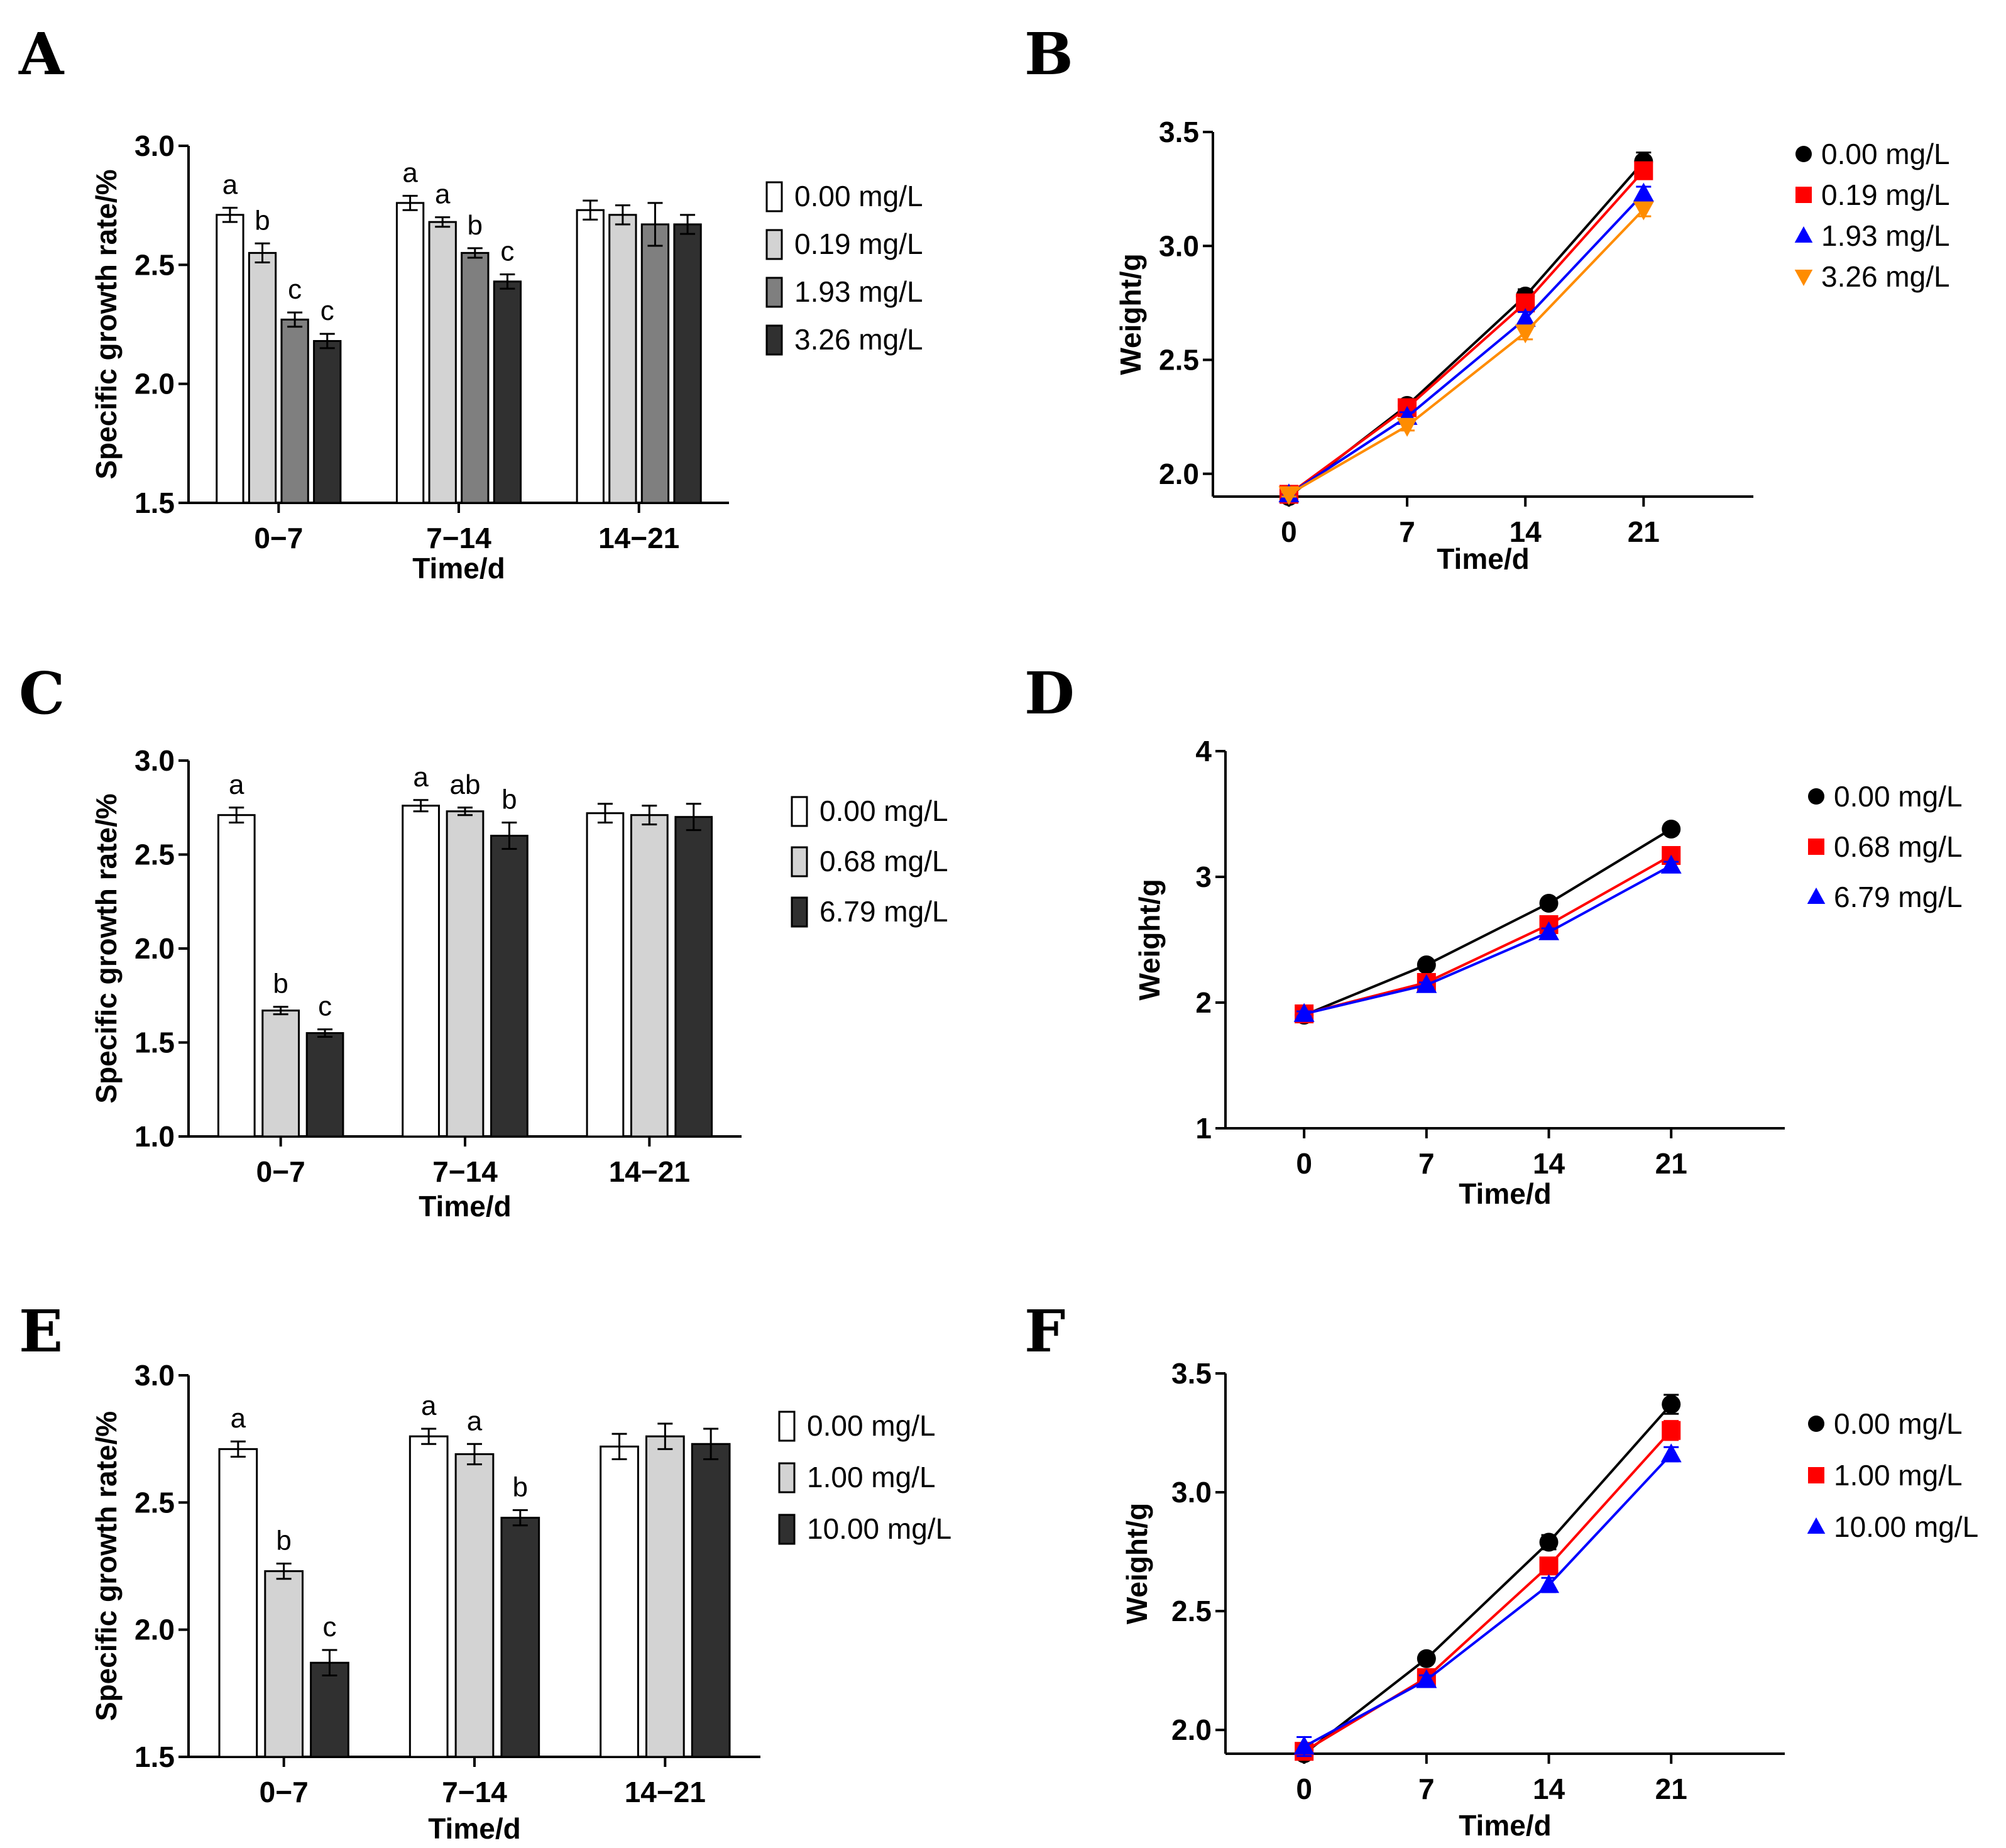 Image resolution: width=2006 pixels, height=1848 pixels. I want to click on y-tick-label: 4, so click(1203, 751).